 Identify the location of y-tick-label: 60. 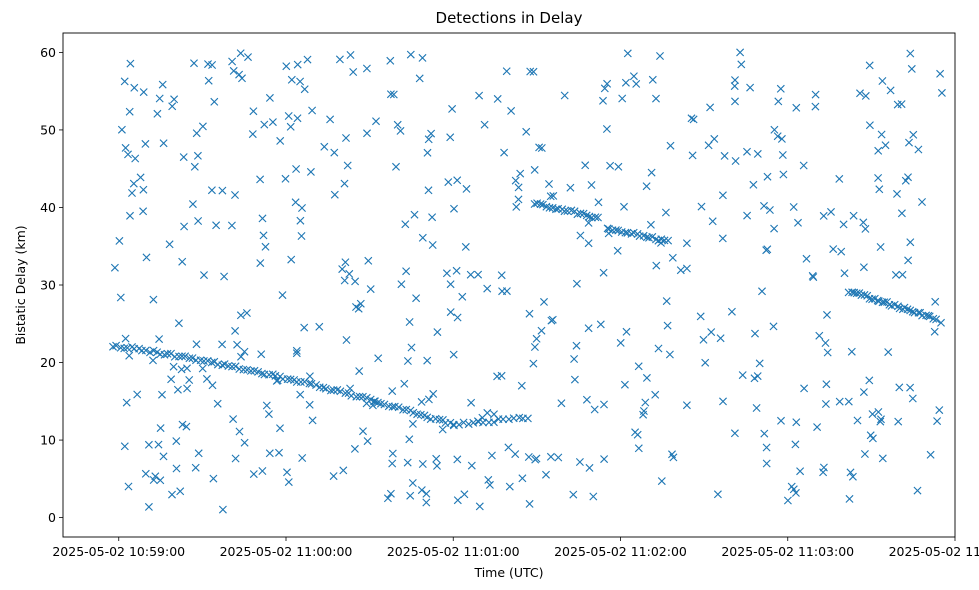
(48, 52).